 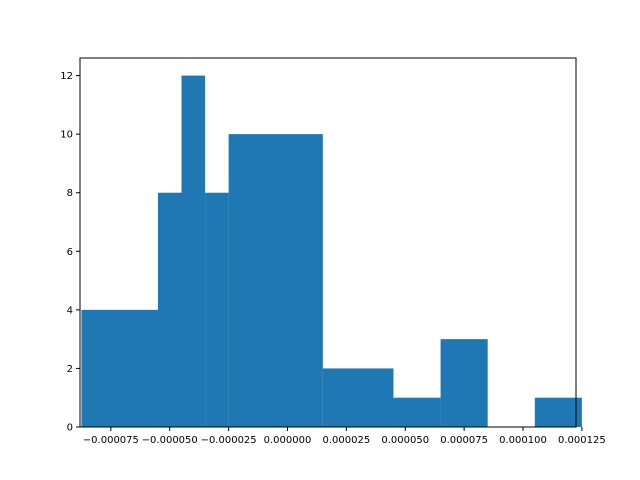 I want to click on x-tick-label-2: −0.000025, so click(x=229, y=440).